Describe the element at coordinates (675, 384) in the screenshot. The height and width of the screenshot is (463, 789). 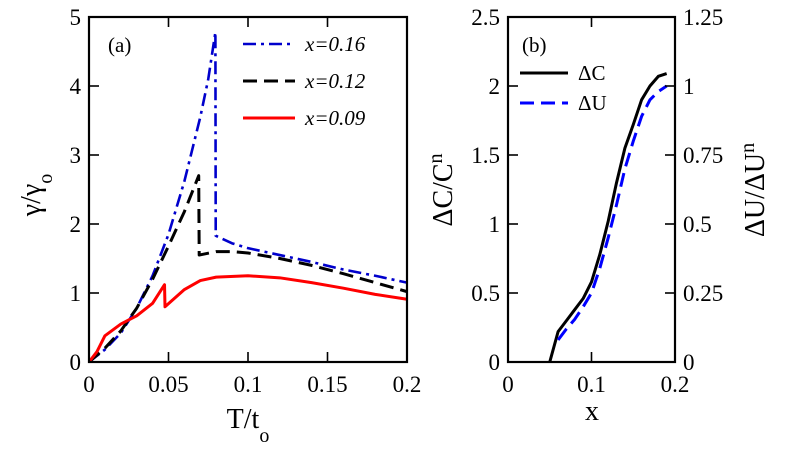
I see `panel-b-xtick-label: 0.2` at that location.